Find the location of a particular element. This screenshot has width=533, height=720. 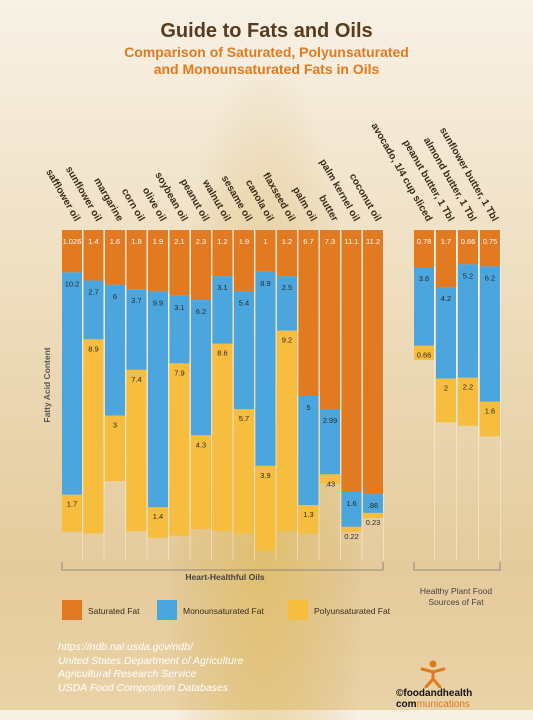

group-label-plant-1: Healthy Plant Food is located at coordinates (456, 591).